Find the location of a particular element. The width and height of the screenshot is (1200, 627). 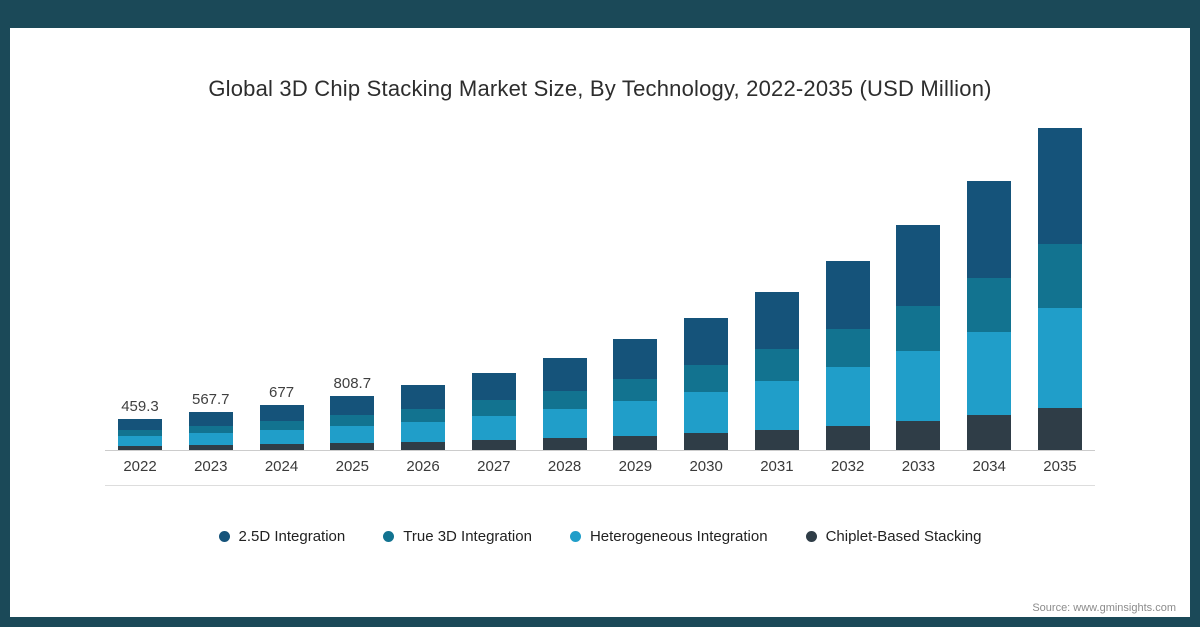

x-axis-line is located at coordinates (600, 450).